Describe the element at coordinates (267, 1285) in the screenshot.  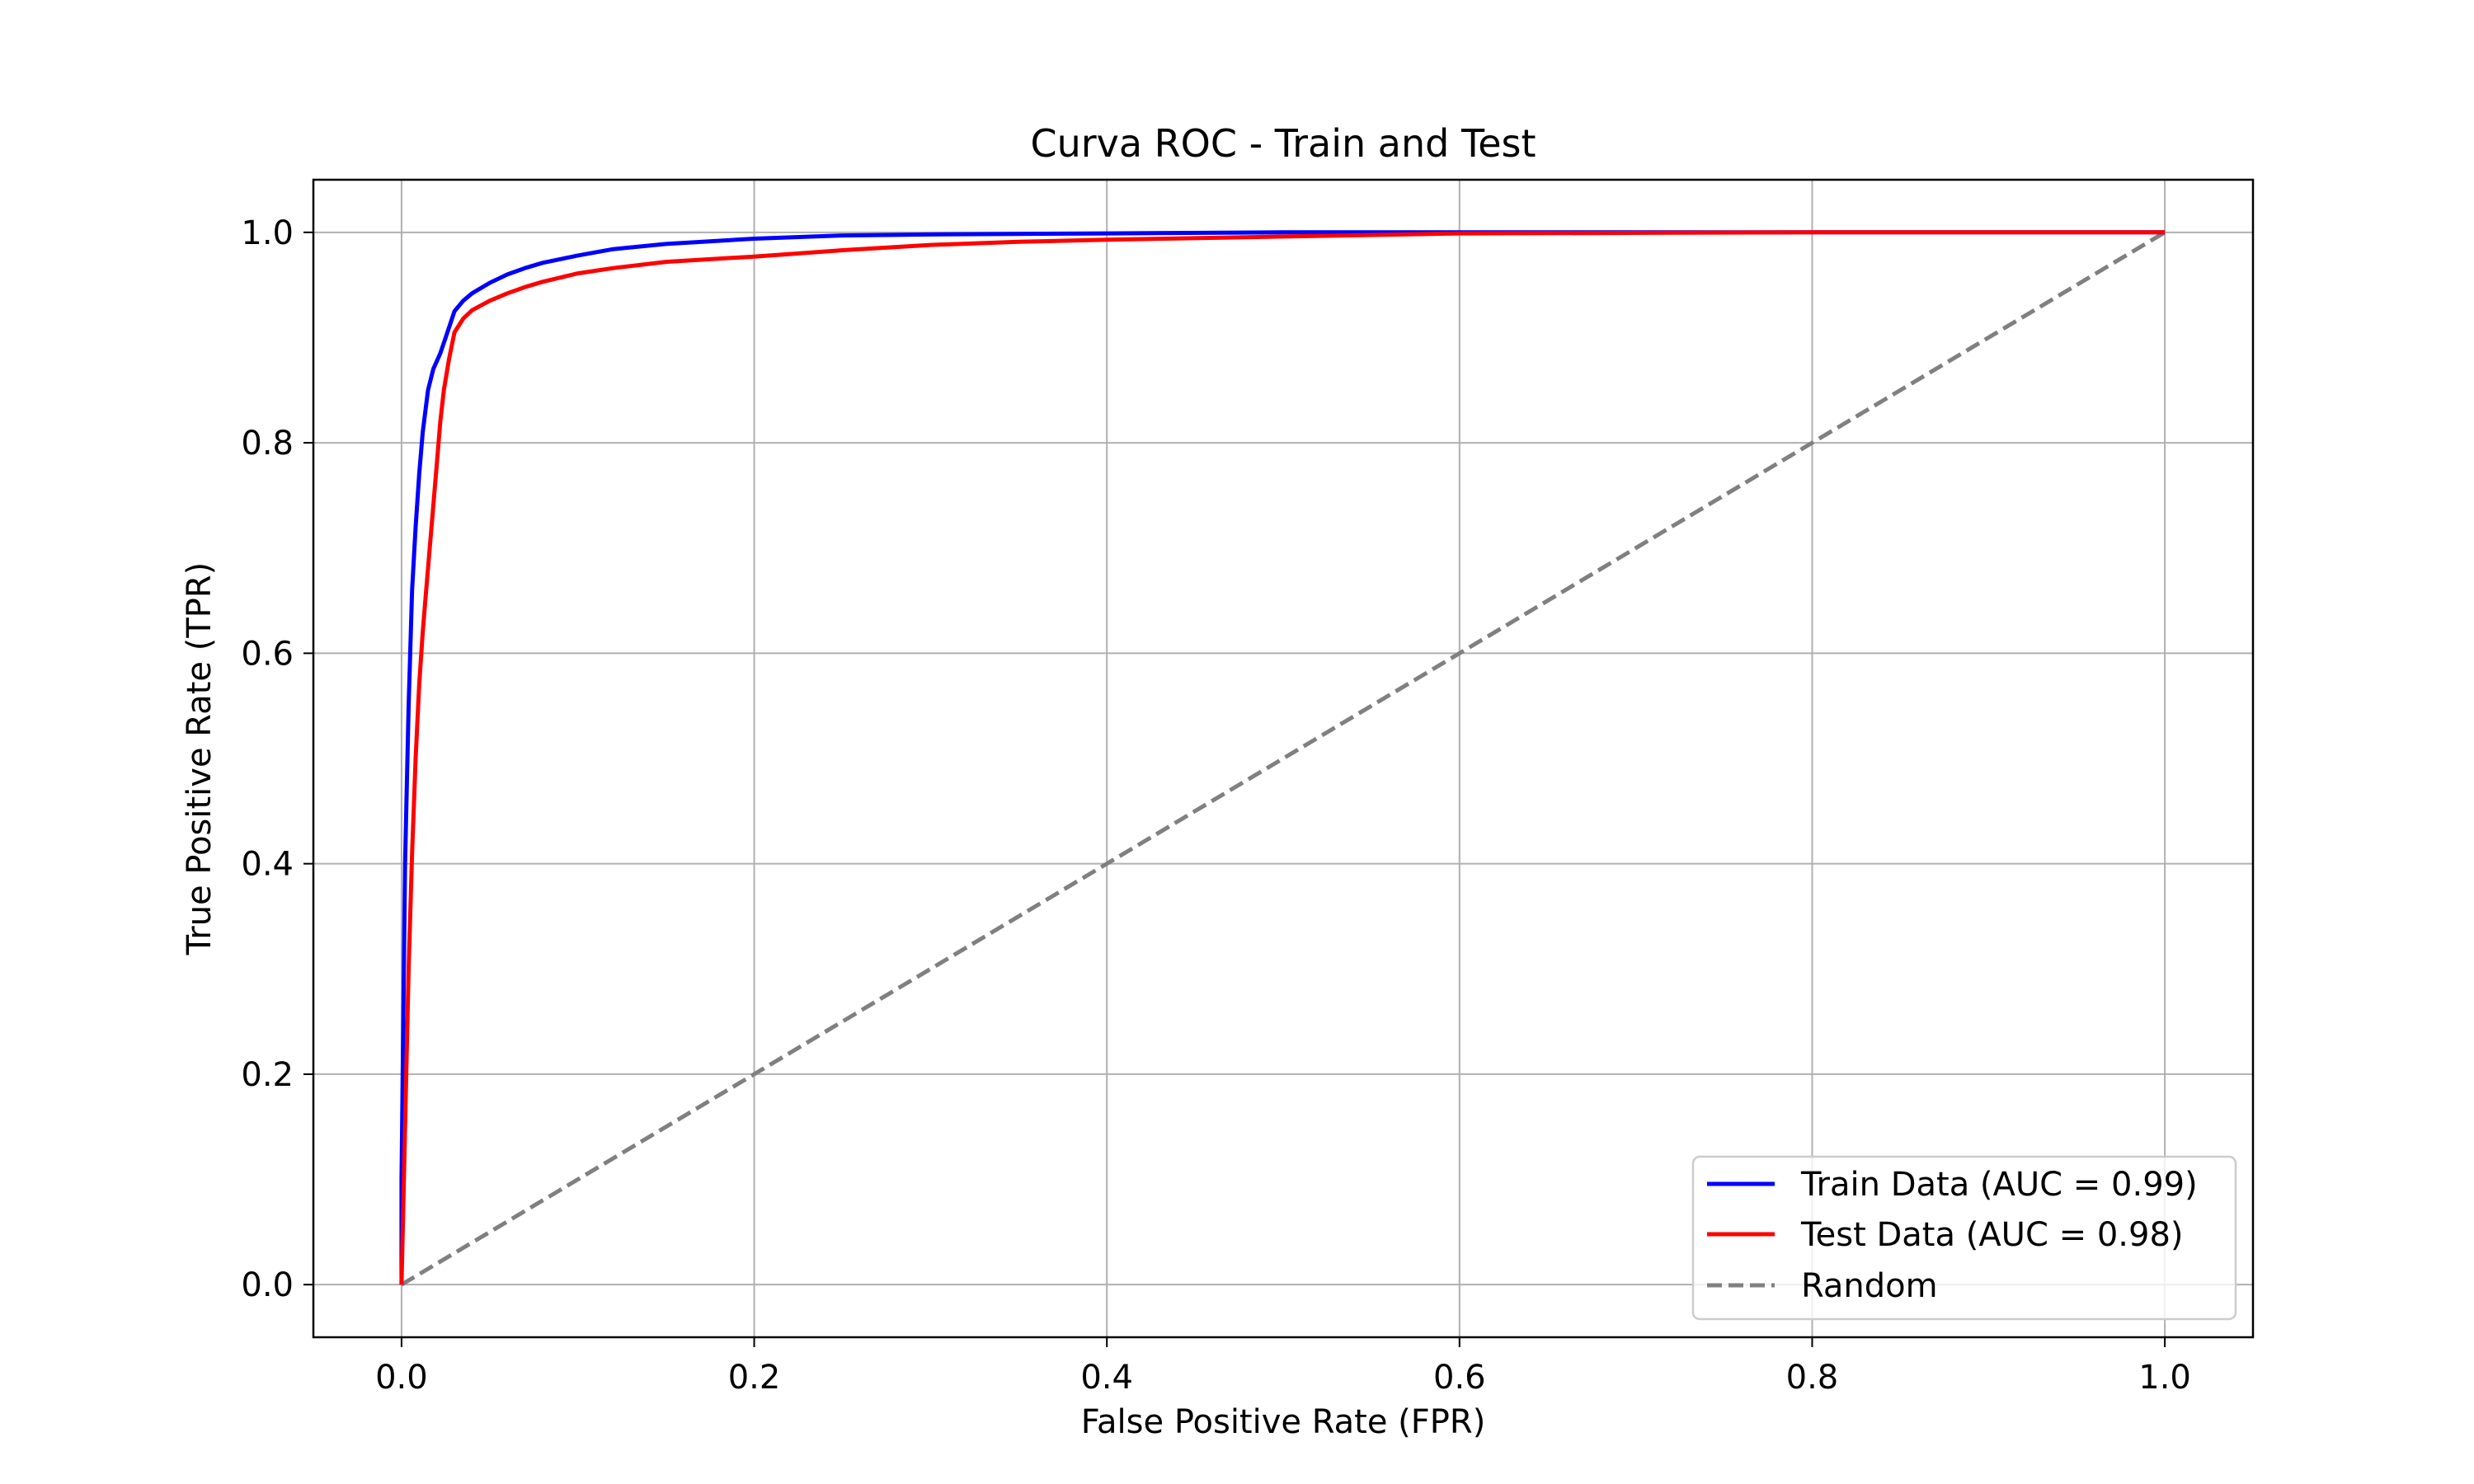
I see `y-tick-label: 0.0` at that location.